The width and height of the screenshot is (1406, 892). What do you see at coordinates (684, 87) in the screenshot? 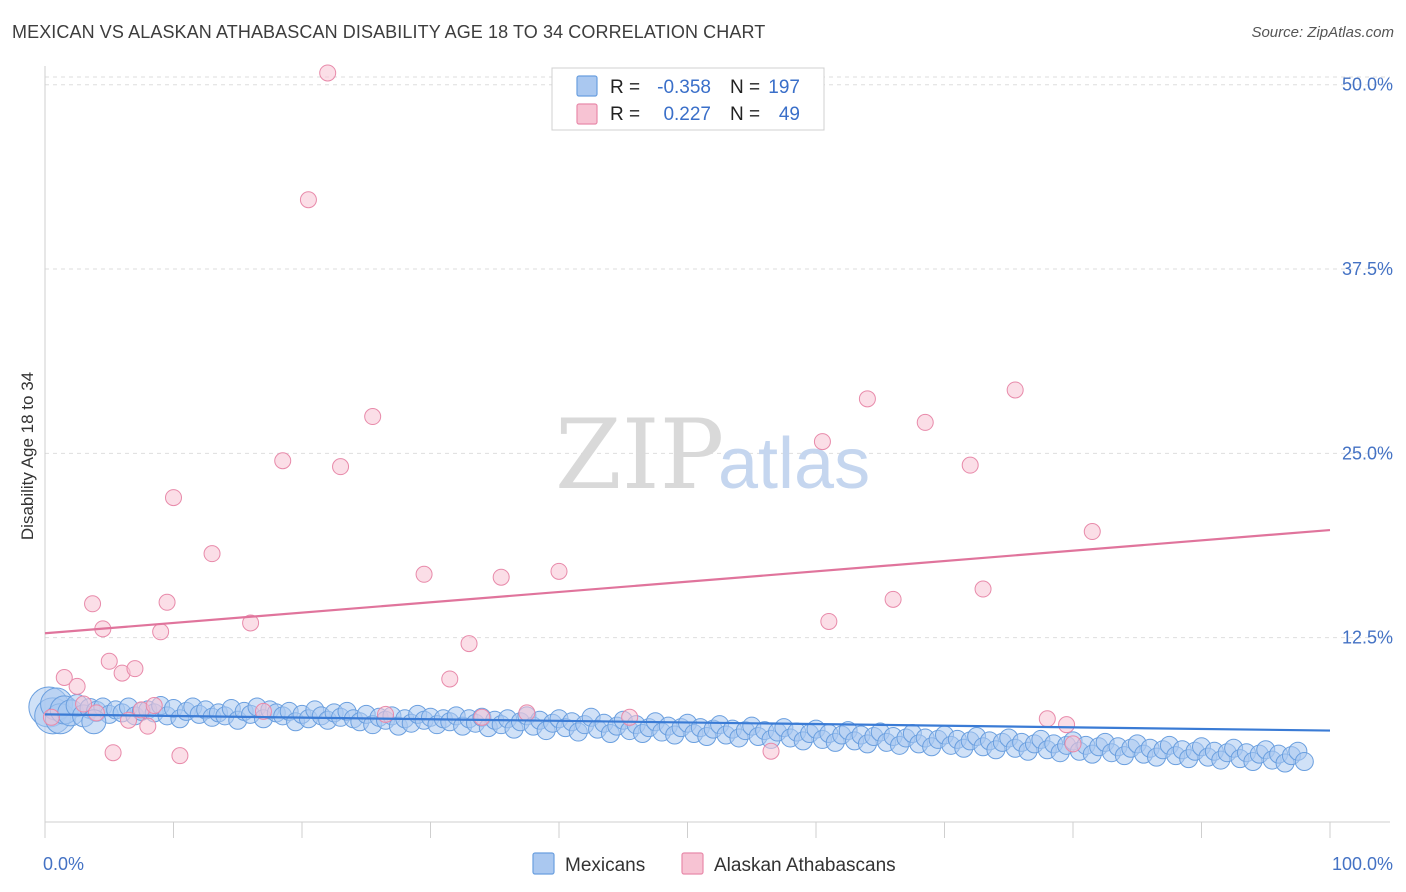
I see `legend-r-value-1: -0.358` at bounding box center [684, 87].